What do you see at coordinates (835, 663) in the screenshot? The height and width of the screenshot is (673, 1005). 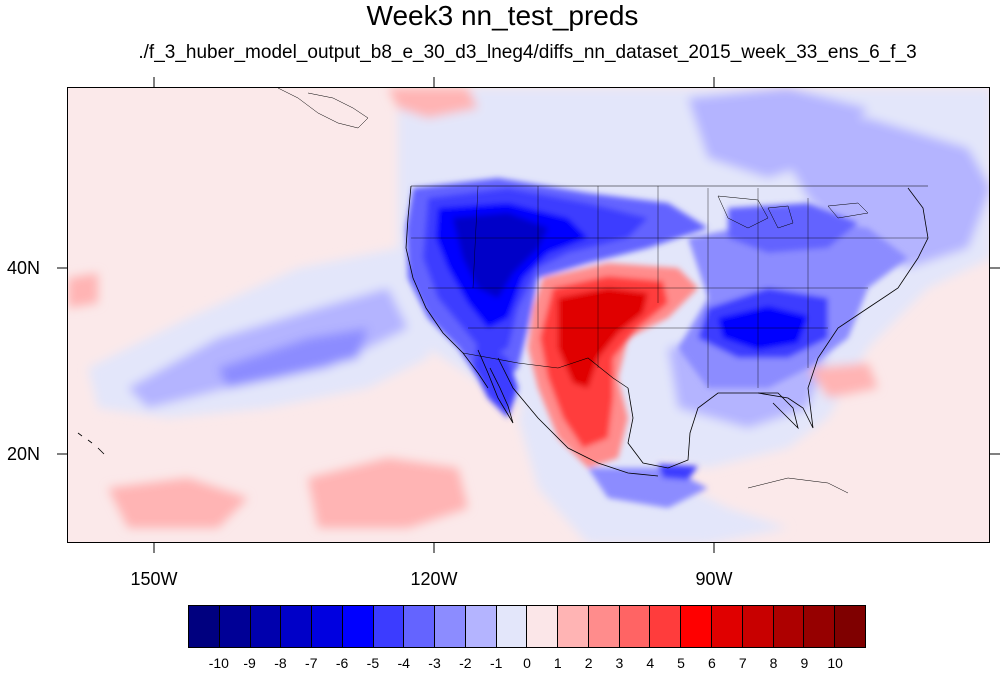 I see `colorbar-label: 10` at bounding box center [835, 663].